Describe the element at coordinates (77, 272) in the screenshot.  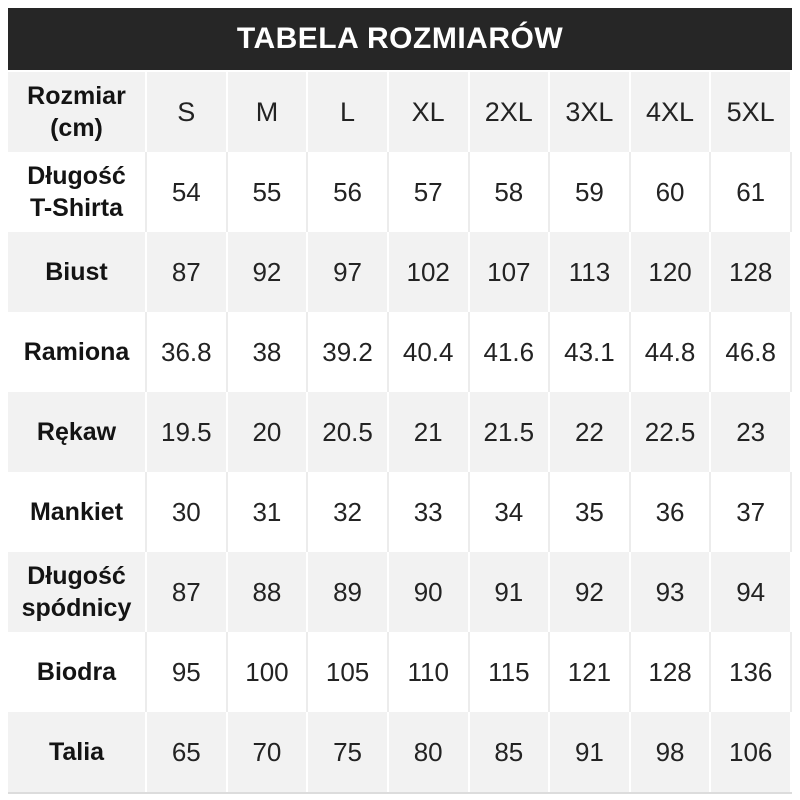
I see `row-label: Biust` at that location.